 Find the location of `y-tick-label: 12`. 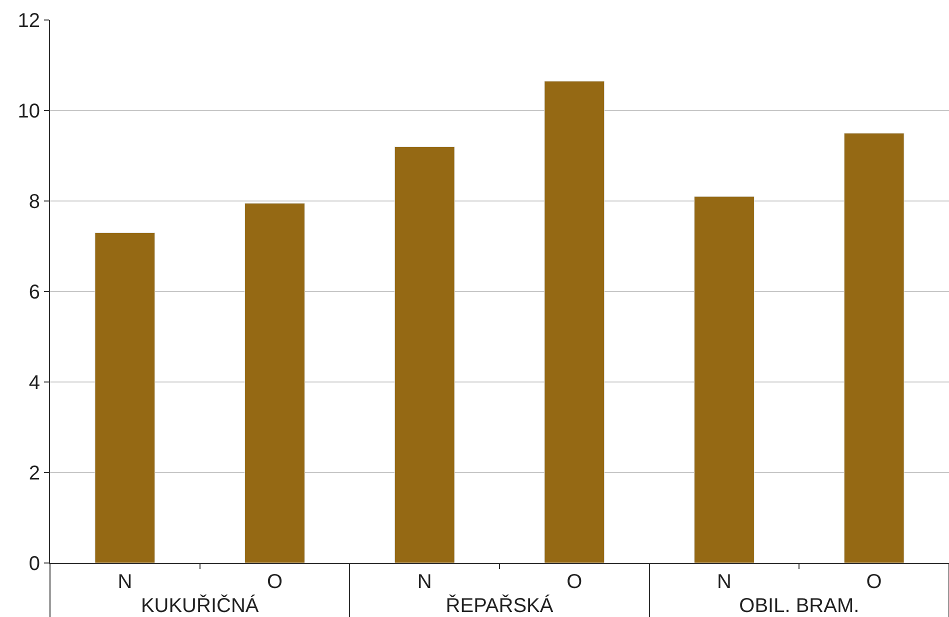

y-tick-label: 12 is located at coordinates (29, 21).